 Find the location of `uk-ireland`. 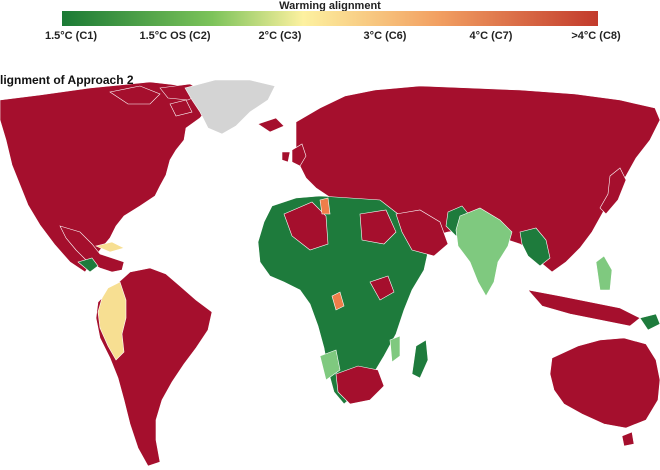

uk-ireland is located at coordinates (294, 155).